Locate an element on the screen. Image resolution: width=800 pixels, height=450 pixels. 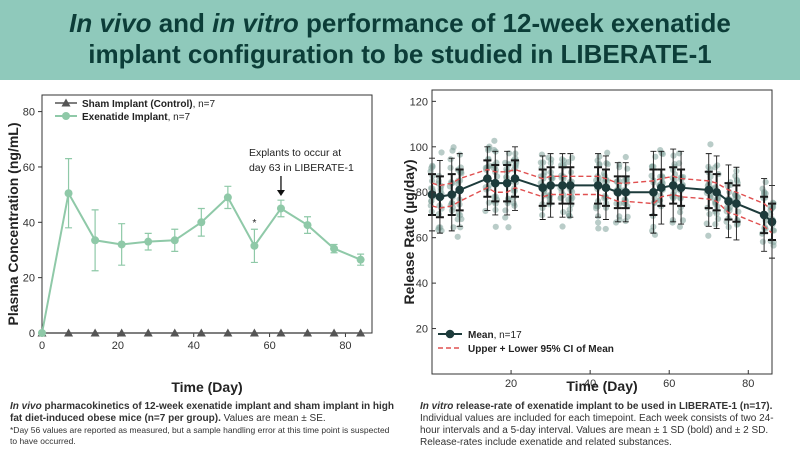
legend-sham-name: Sham Implant (Control) is located at coordinates (137, 104).